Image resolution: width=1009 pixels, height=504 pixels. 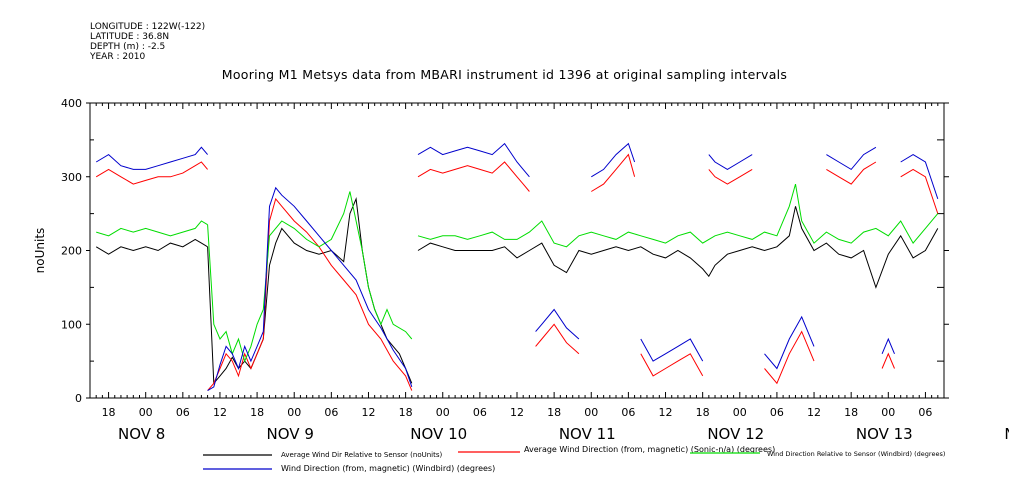 What do you see at coordinates (438, 434) in the screenshot?
I see `x-day-label: NOV 10` at bounding box center [438, 434].